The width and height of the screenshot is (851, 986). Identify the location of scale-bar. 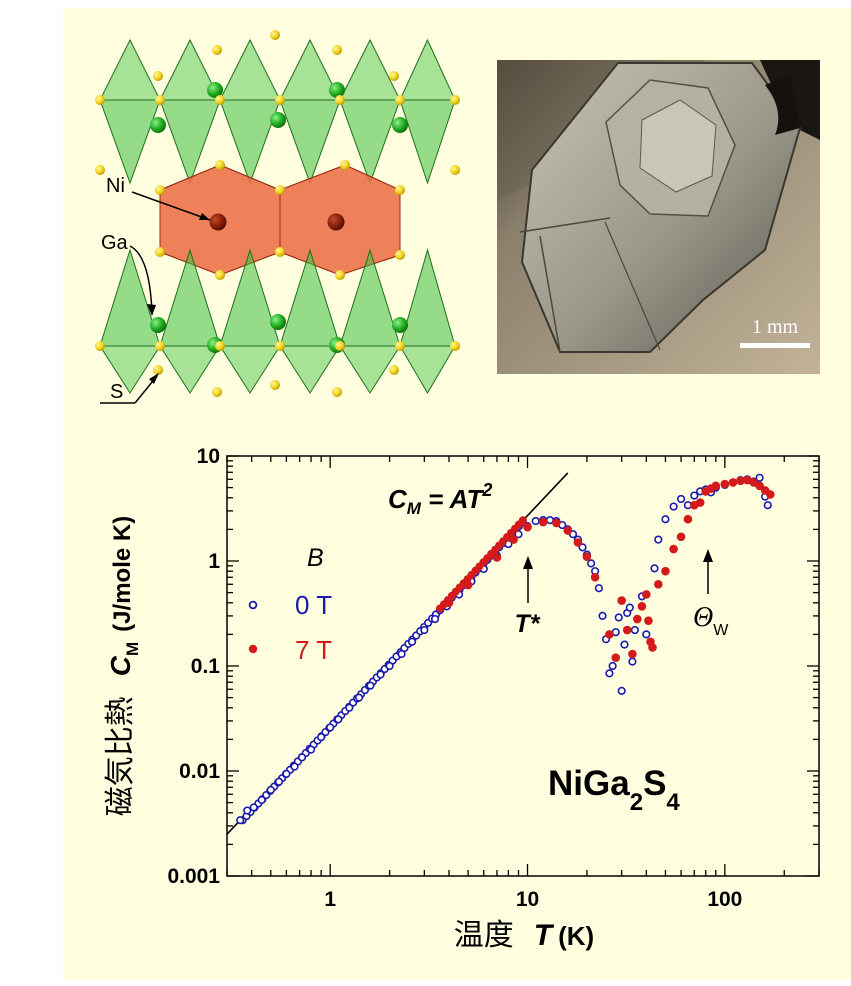
(775, 345).